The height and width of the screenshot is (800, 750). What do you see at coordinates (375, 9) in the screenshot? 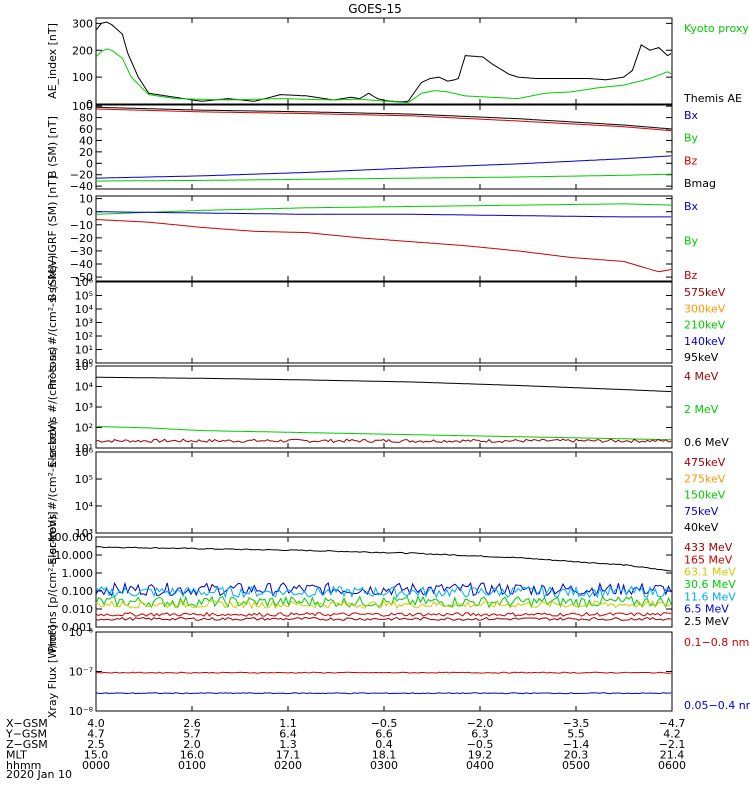
I see `plot-title: GOES-15` at bounding box center [375, 9].